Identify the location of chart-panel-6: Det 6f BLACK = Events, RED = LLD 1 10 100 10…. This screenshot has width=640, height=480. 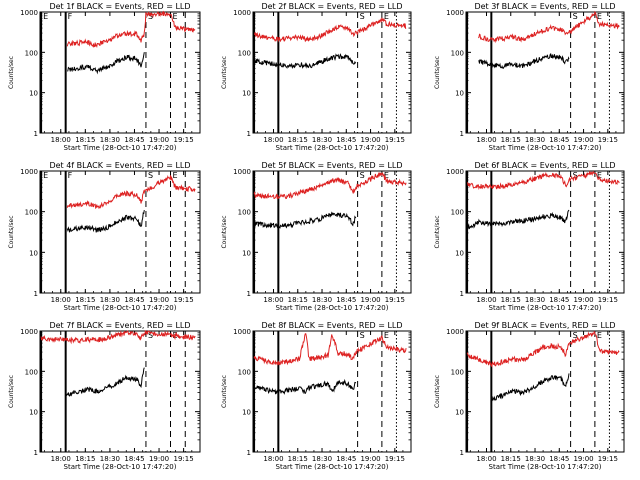
(529, 236).